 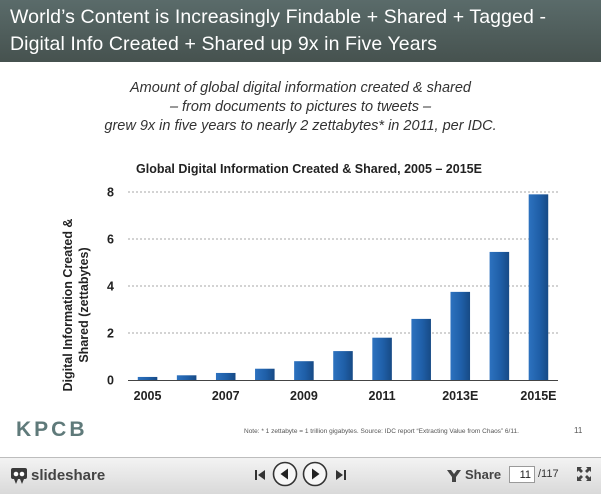 I want to click on y-tick-label: 2, so click(x=110, y=334).